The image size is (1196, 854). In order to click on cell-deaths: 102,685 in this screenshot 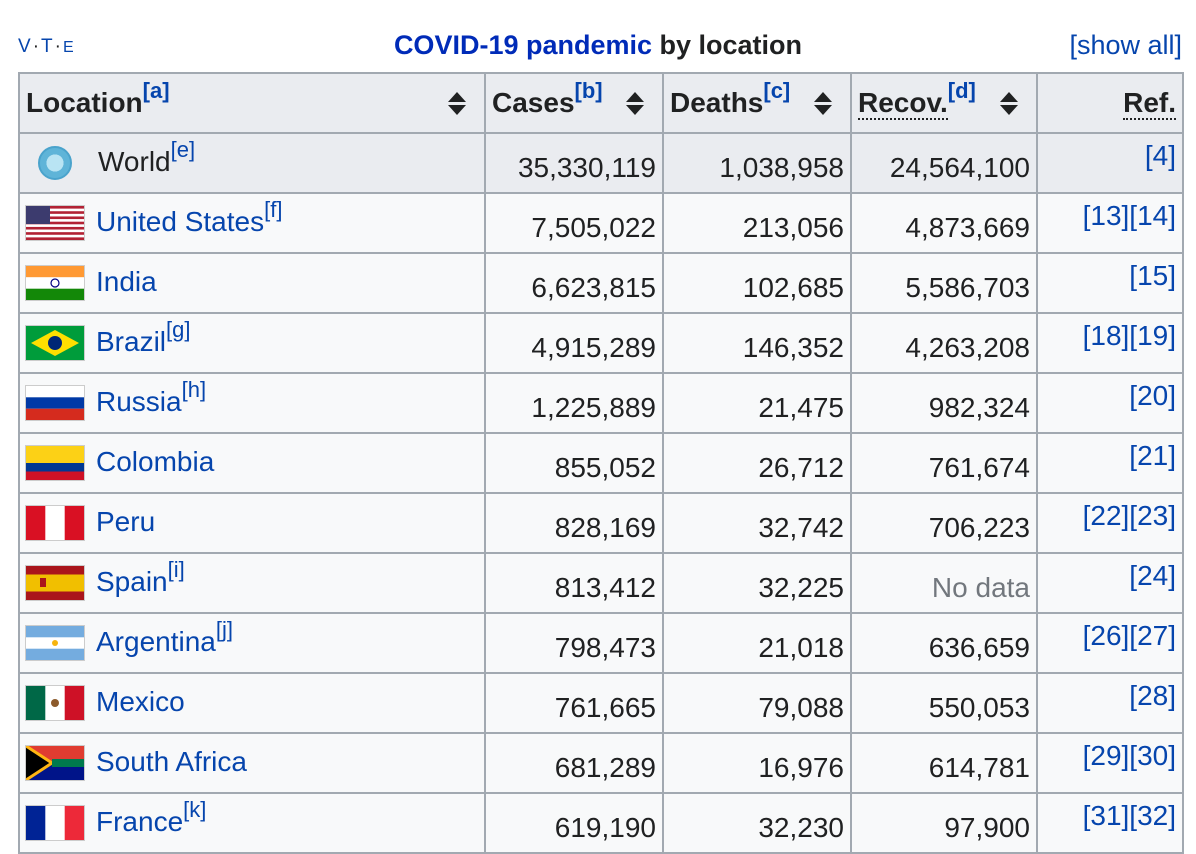, I will do `click(757, 283)`.